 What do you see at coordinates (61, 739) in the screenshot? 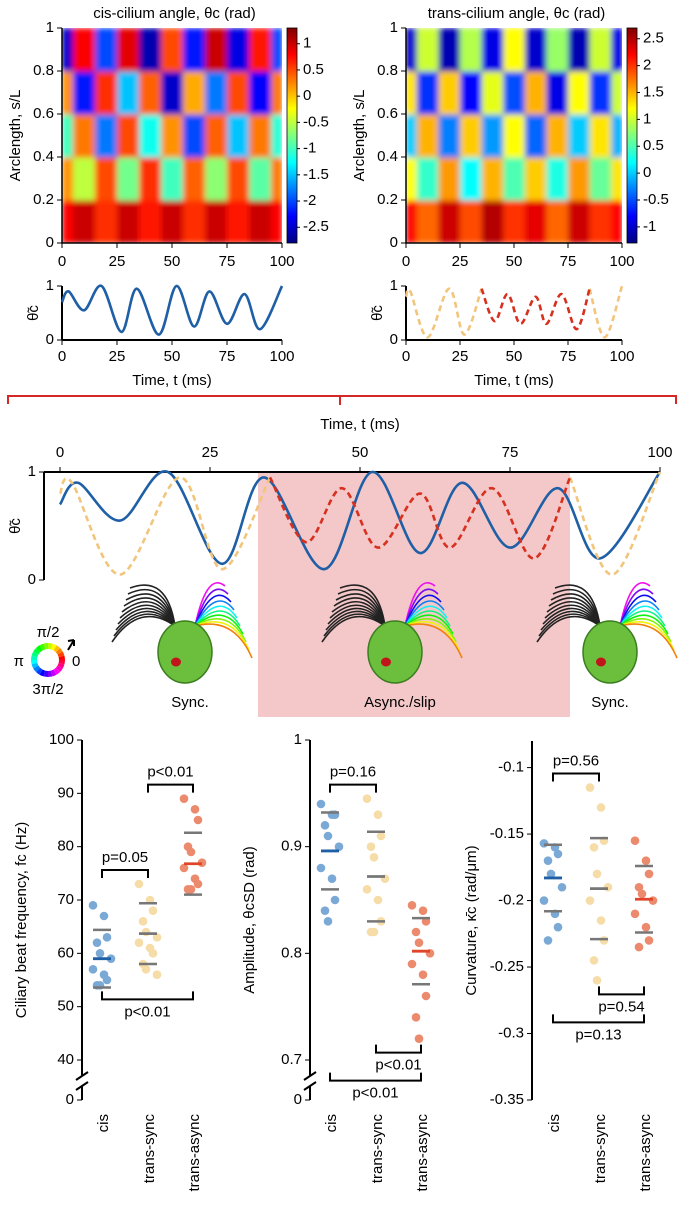
I see `y-tick-label: 100` at bounding box center [61, 739].